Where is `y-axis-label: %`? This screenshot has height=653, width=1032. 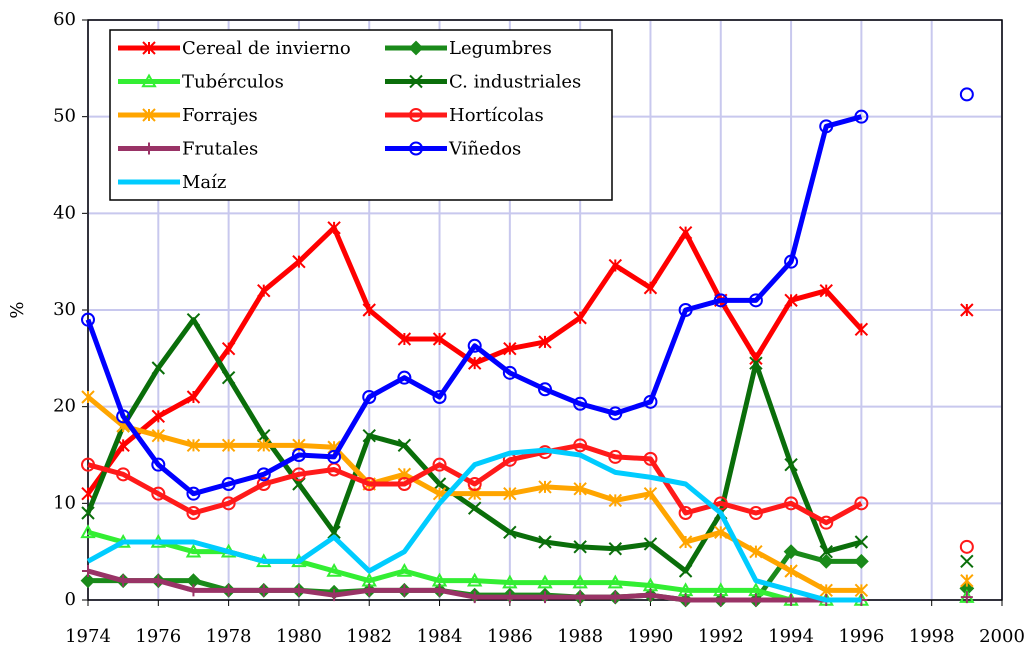
y-axis-label: % is located at coordinates (17, 309).